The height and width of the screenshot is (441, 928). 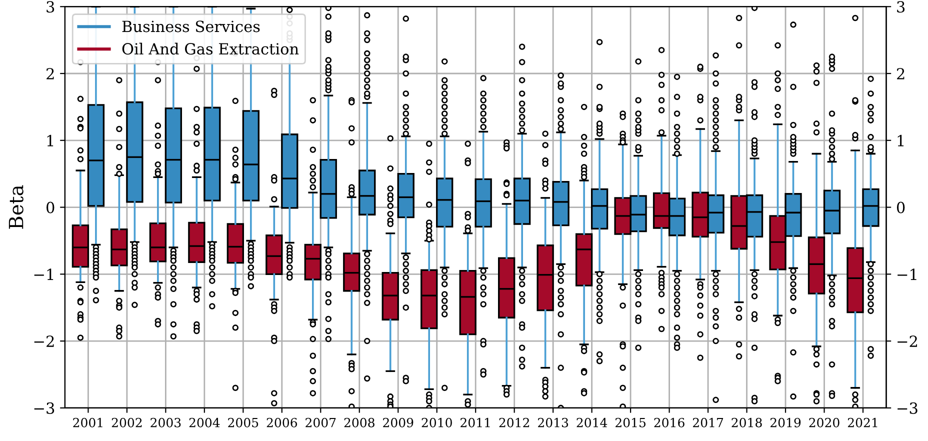 What do you see at coordinates (50, 74) in the screenshot?
I see `y-tick-label: 2` at bounding box center [50, 74].